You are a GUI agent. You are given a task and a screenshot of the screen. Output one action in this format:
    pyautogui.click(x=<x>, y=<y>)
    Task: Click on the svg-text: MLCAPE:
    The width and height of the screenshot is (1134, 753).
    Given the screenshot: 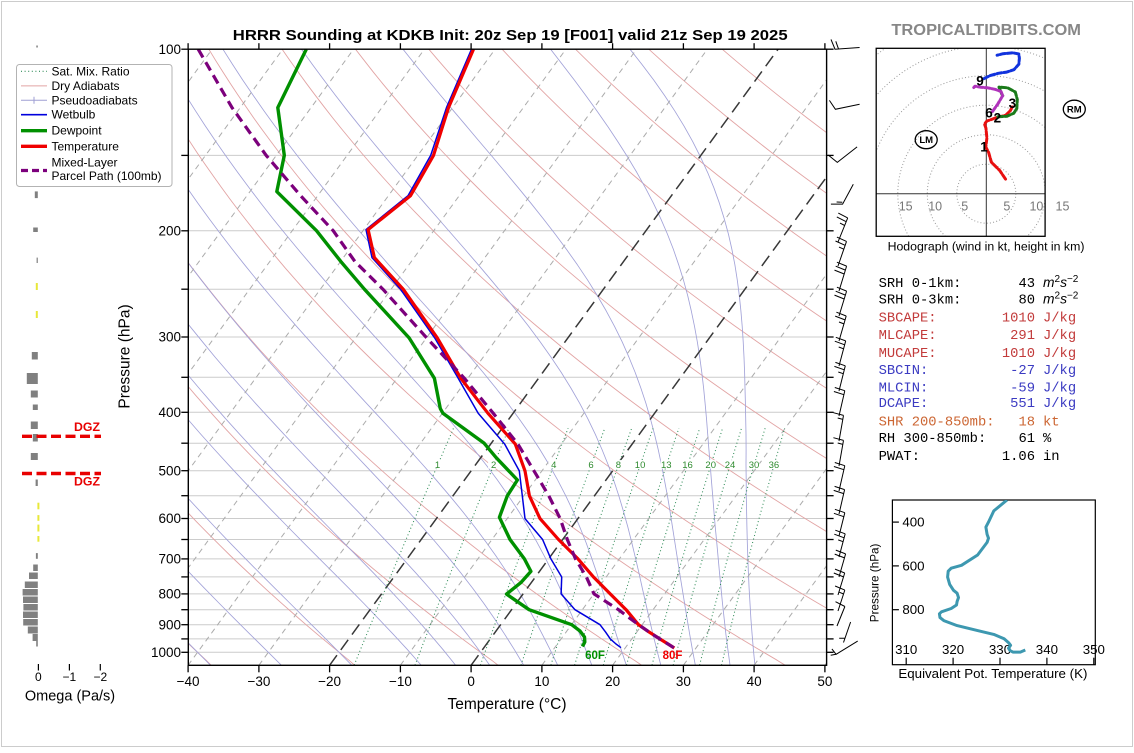 What is the action you would take?
    pyautogui.click(x=908, y=336)
    